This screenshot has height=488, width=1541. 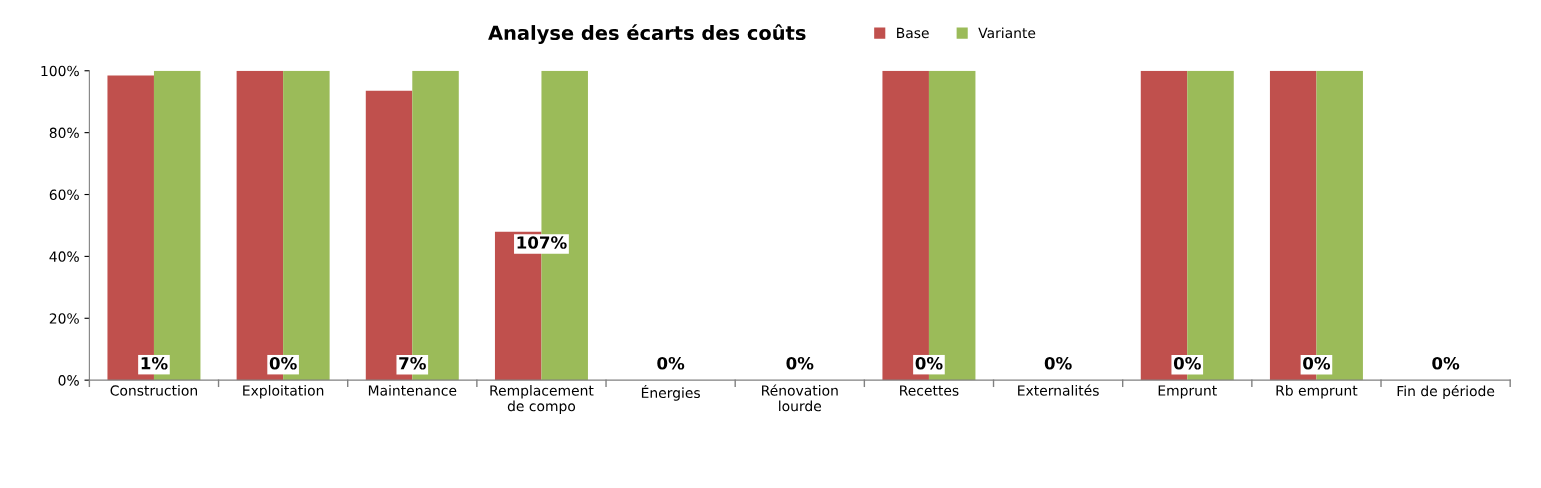 What do you see at coordinates (64, 256) in the screenshot?
I see `y-tick-label: 40%` at bounding box center [64, 256].